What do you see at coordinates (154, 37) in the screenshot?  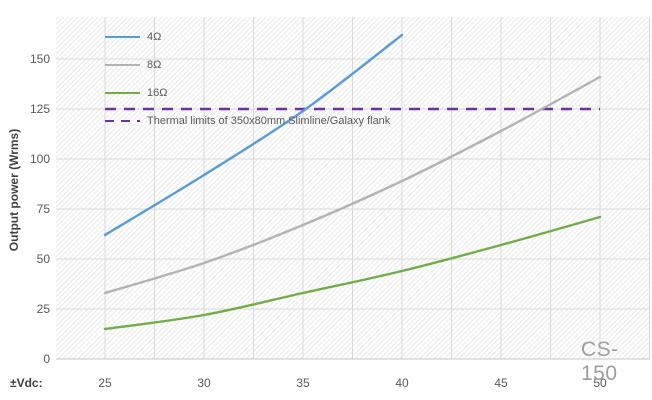 I see `legend-label-4ohm: 4Ω` at bounding box center [154, 37].